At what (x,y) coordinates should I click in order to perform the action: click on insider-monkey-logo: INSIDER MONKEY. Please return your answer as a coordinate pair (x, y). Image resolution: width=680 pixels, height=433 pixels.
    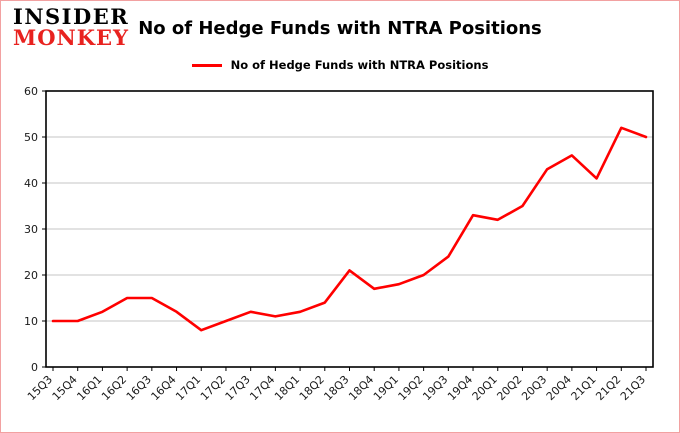
    Looking at the image, I should click on (71, 27).